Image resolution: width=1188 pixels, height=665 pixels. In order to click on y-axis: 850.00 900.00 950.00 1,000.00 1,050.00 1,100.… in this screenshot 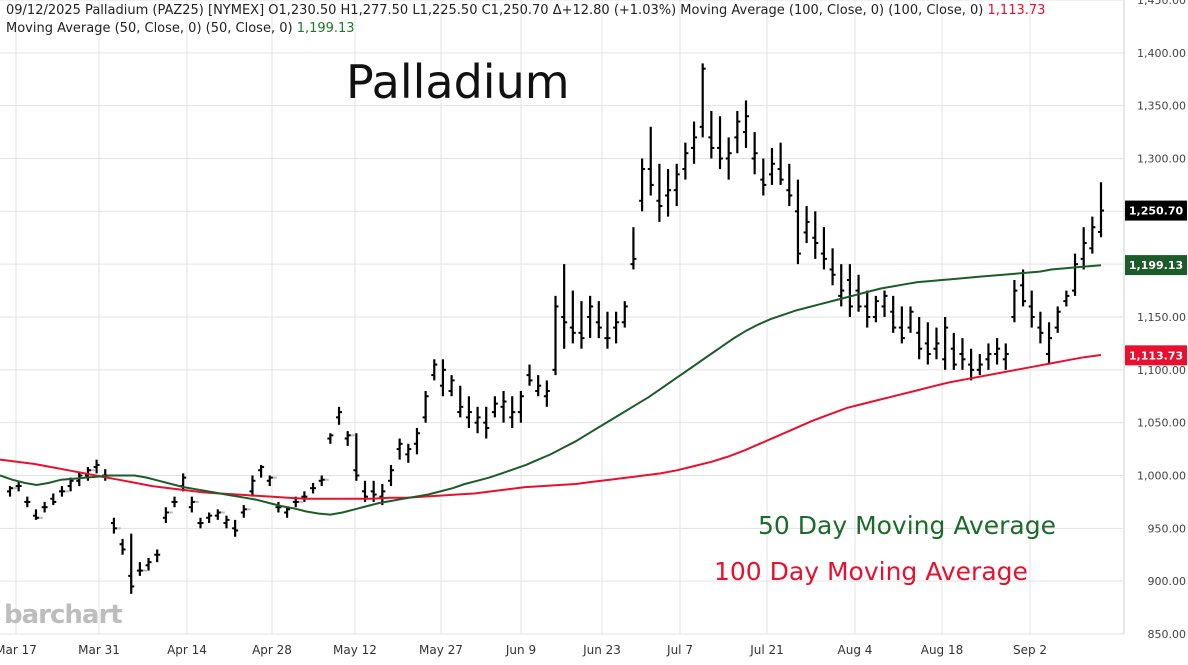, I will do `click(1161, 320)`.